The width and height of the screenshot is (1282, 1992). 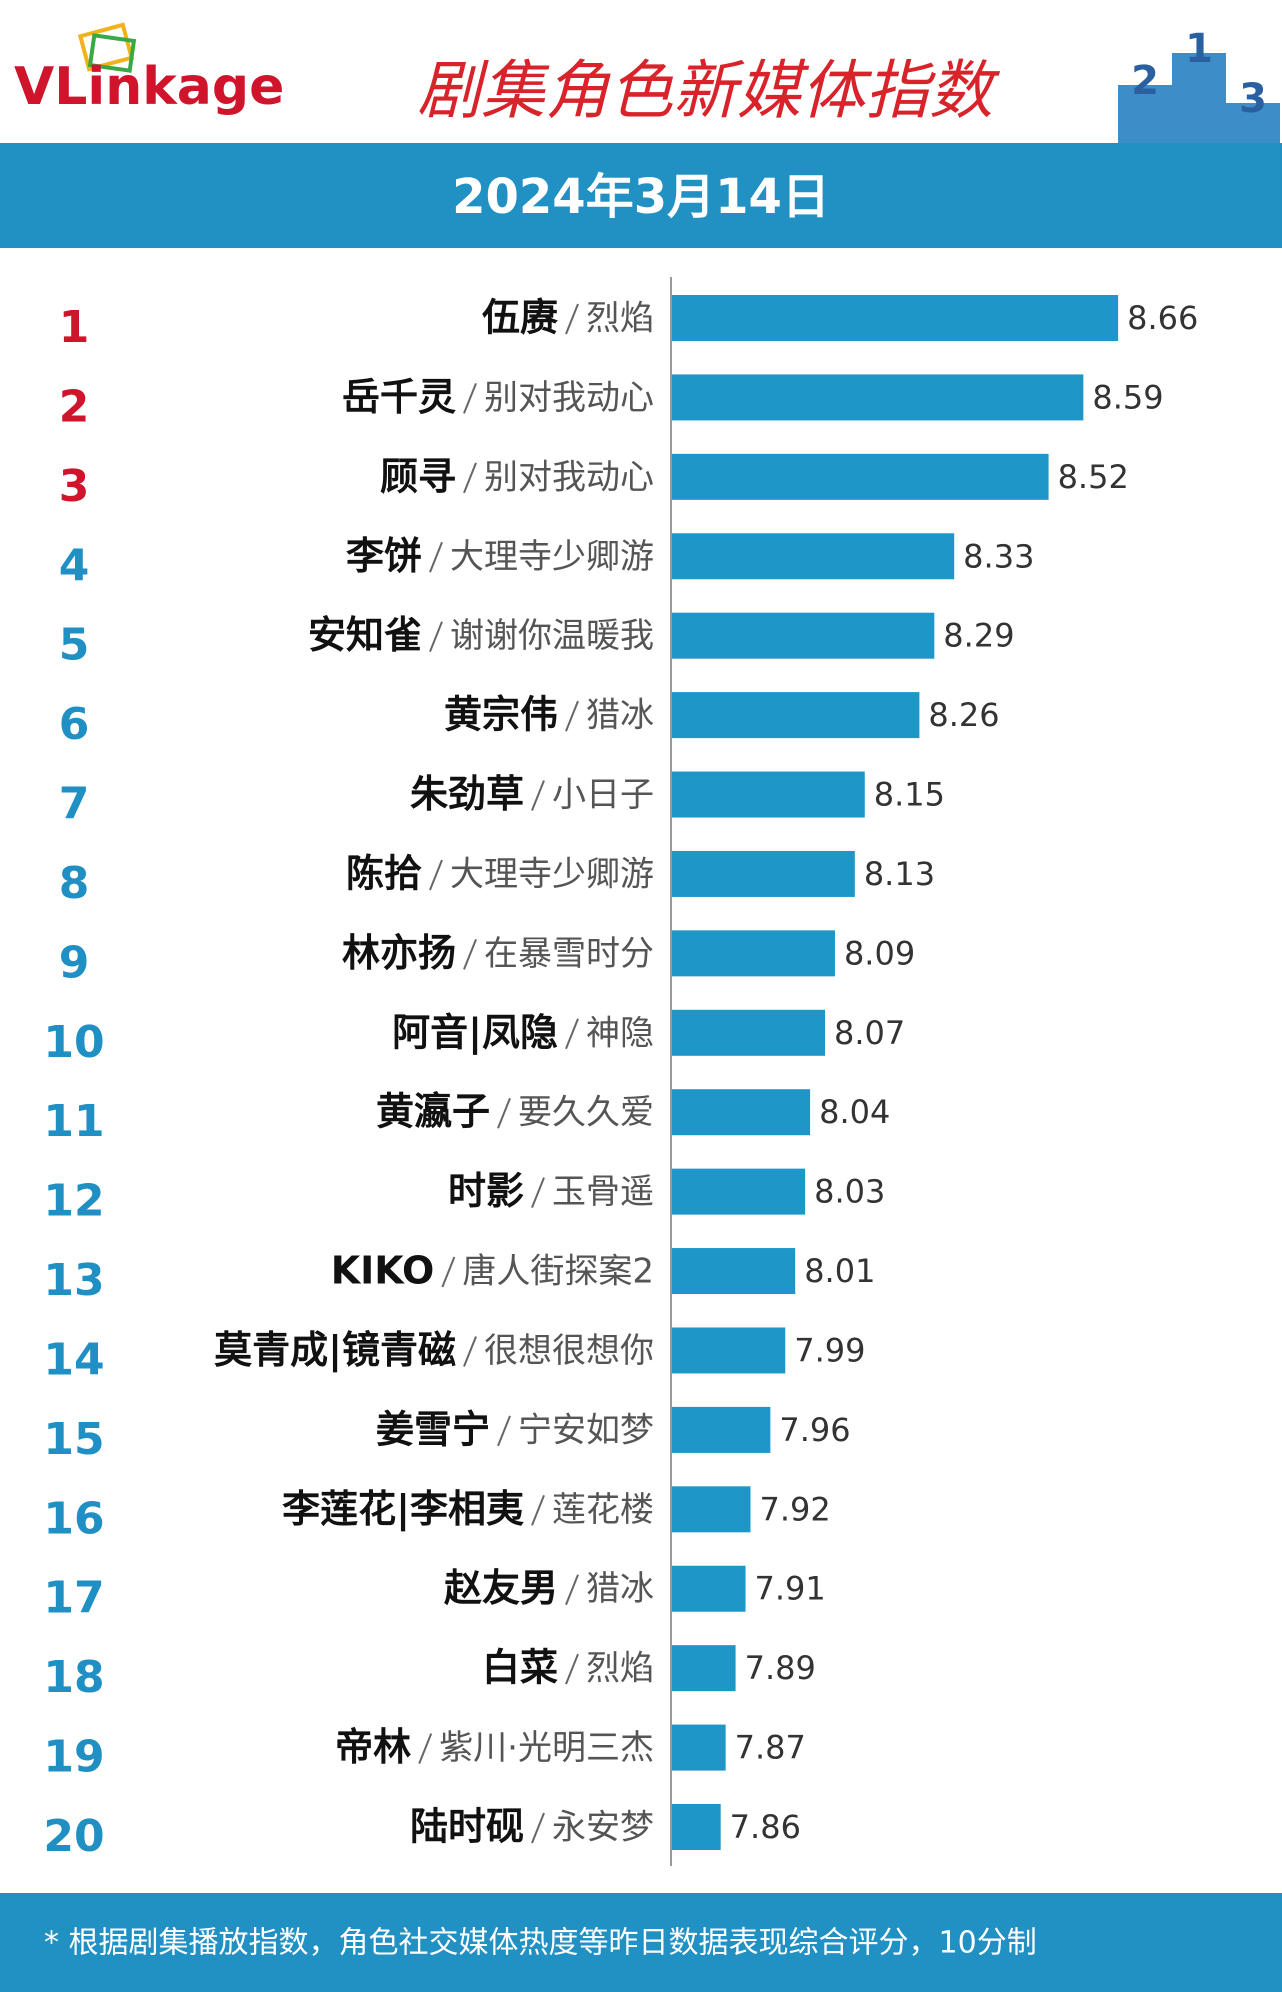 What do you see at coordinates (829, 1350) in the screenshot?
I see `value-label: 7.99` at bounding box center [829, 1350].